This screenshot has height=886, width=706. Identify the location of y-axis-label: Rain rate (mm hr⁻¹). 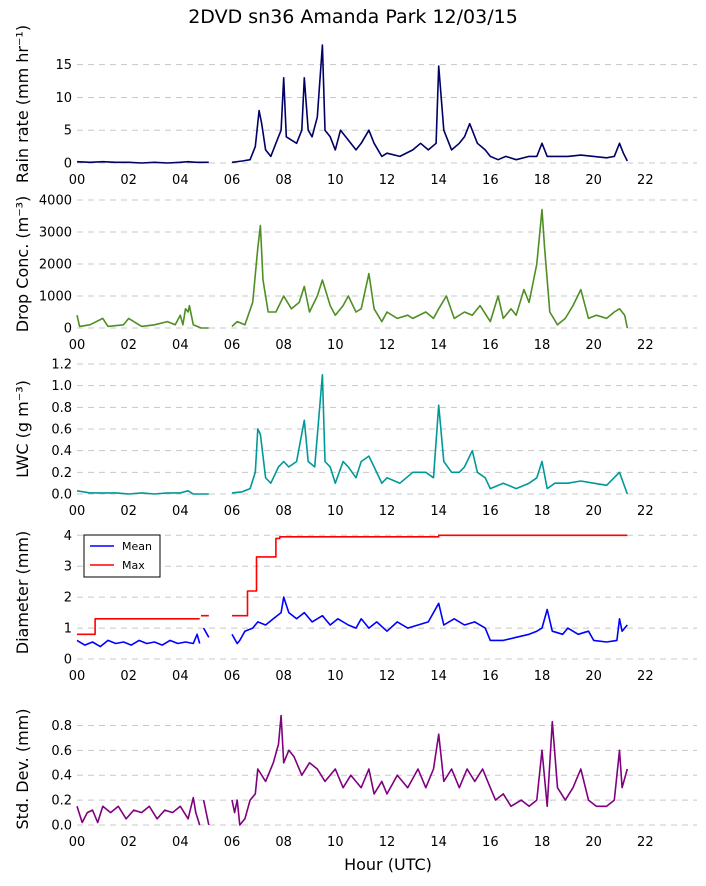
(22, 104).